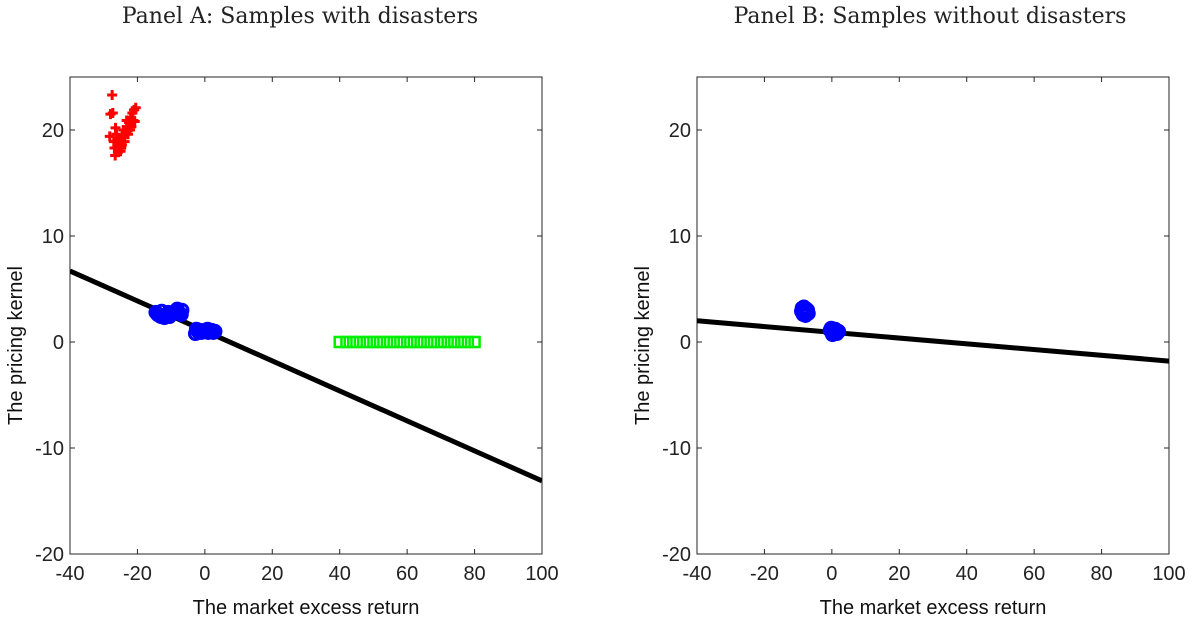  Describe the element at coordinates (300, 16) in the screenshot. I see `panel-a-title: Panel A: Samples with disasters` at that location.